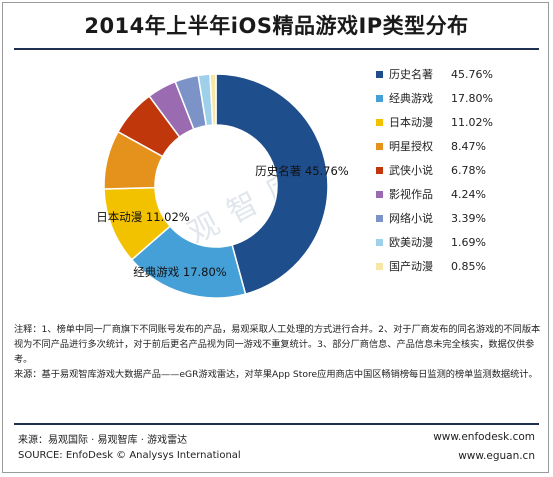 This screenshot has width=553, height=477. I want to click on legend-label: 国产动漫, so click(411, 266).